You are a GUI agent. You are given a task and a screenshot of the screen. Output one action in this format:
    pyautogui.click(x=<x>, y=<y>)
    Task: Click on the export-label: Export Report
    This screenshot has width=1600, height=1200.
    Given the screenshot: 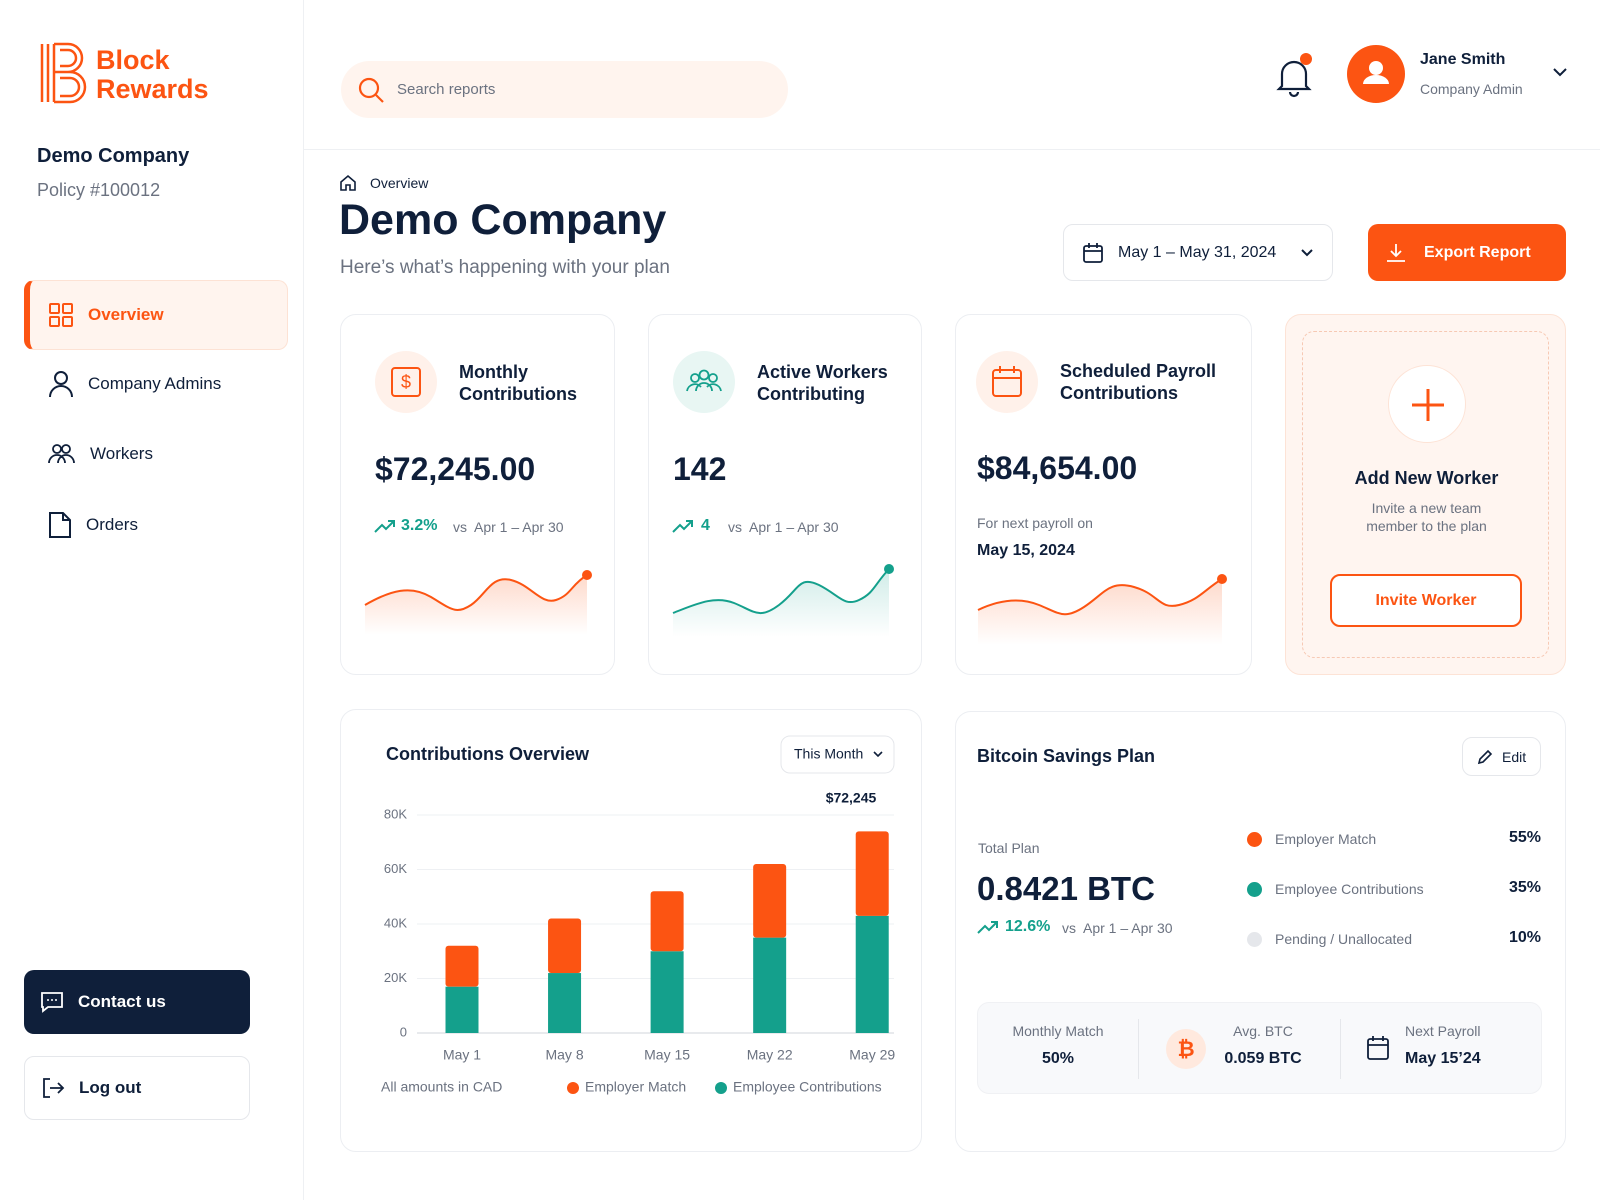 What is the action you would take?
    pyautogui.click(x=1477, y=252)
    